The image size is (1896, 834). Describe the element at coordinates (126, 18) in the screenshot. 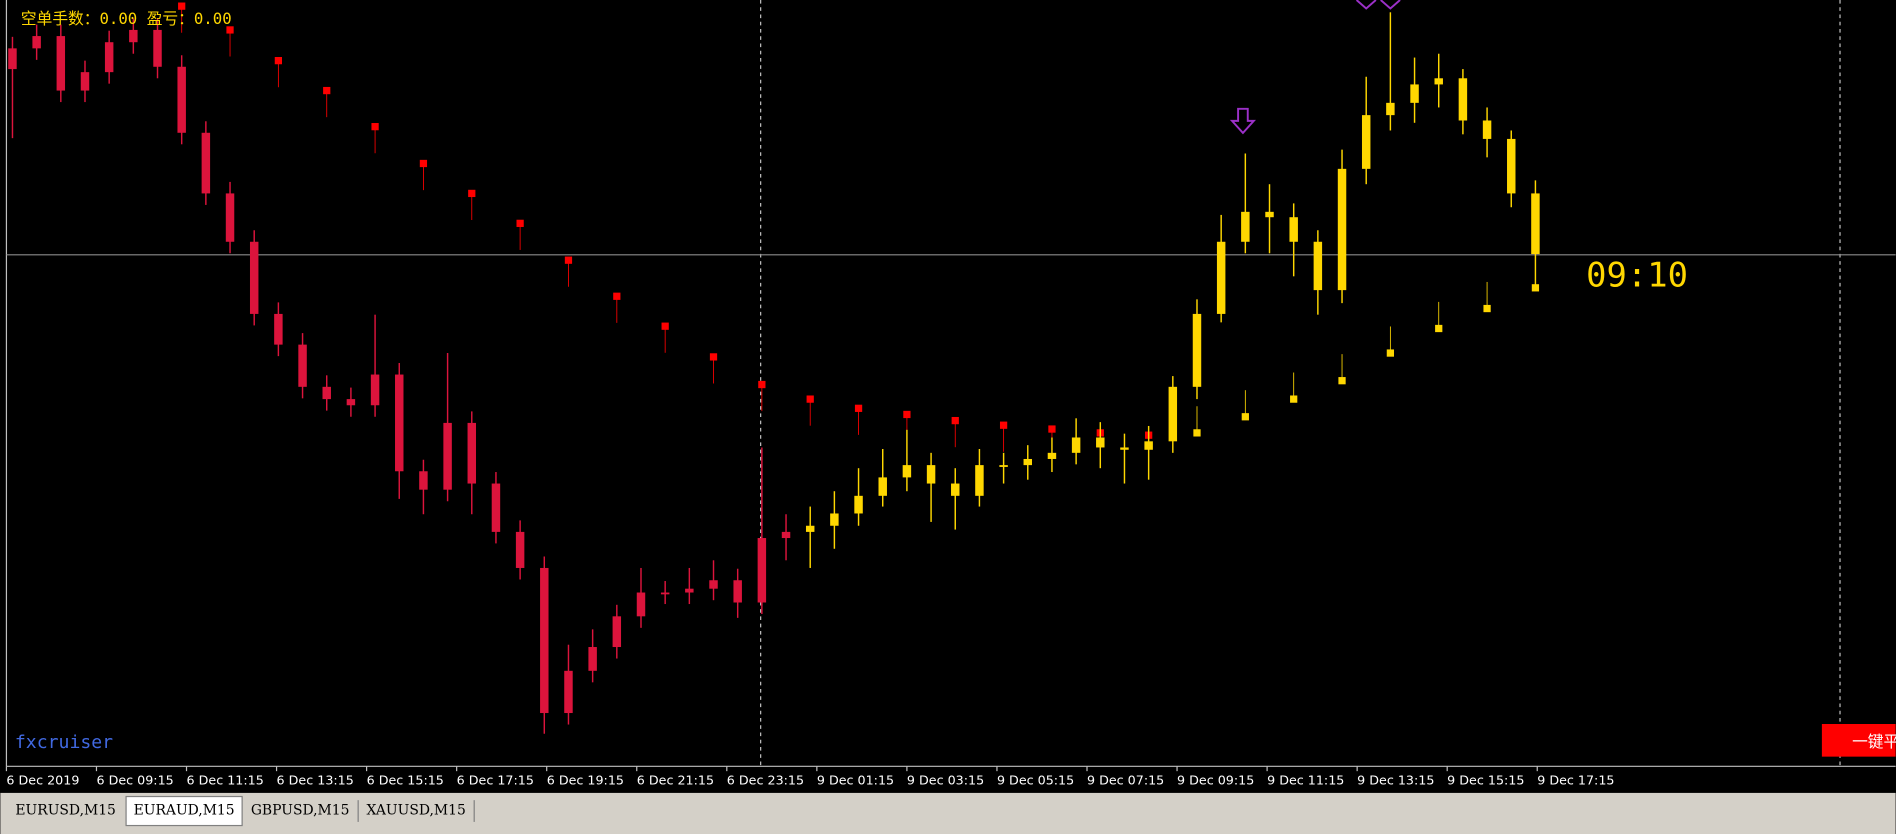

I see `status-text: 空单手数：0.00 盈亏：0.00` at that location.